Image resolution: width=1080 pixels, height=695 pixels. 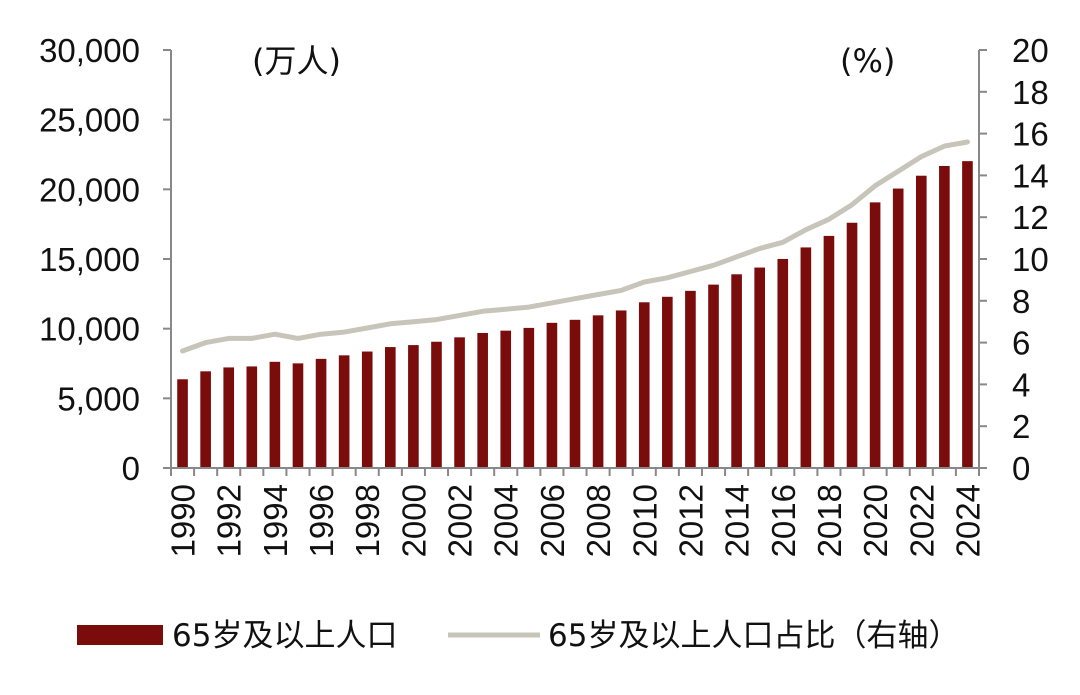 What do you see at coordinates (1021, 384) in the screenshot?
I see `right-tick-label: 4` at bounding box center [1021, 384].